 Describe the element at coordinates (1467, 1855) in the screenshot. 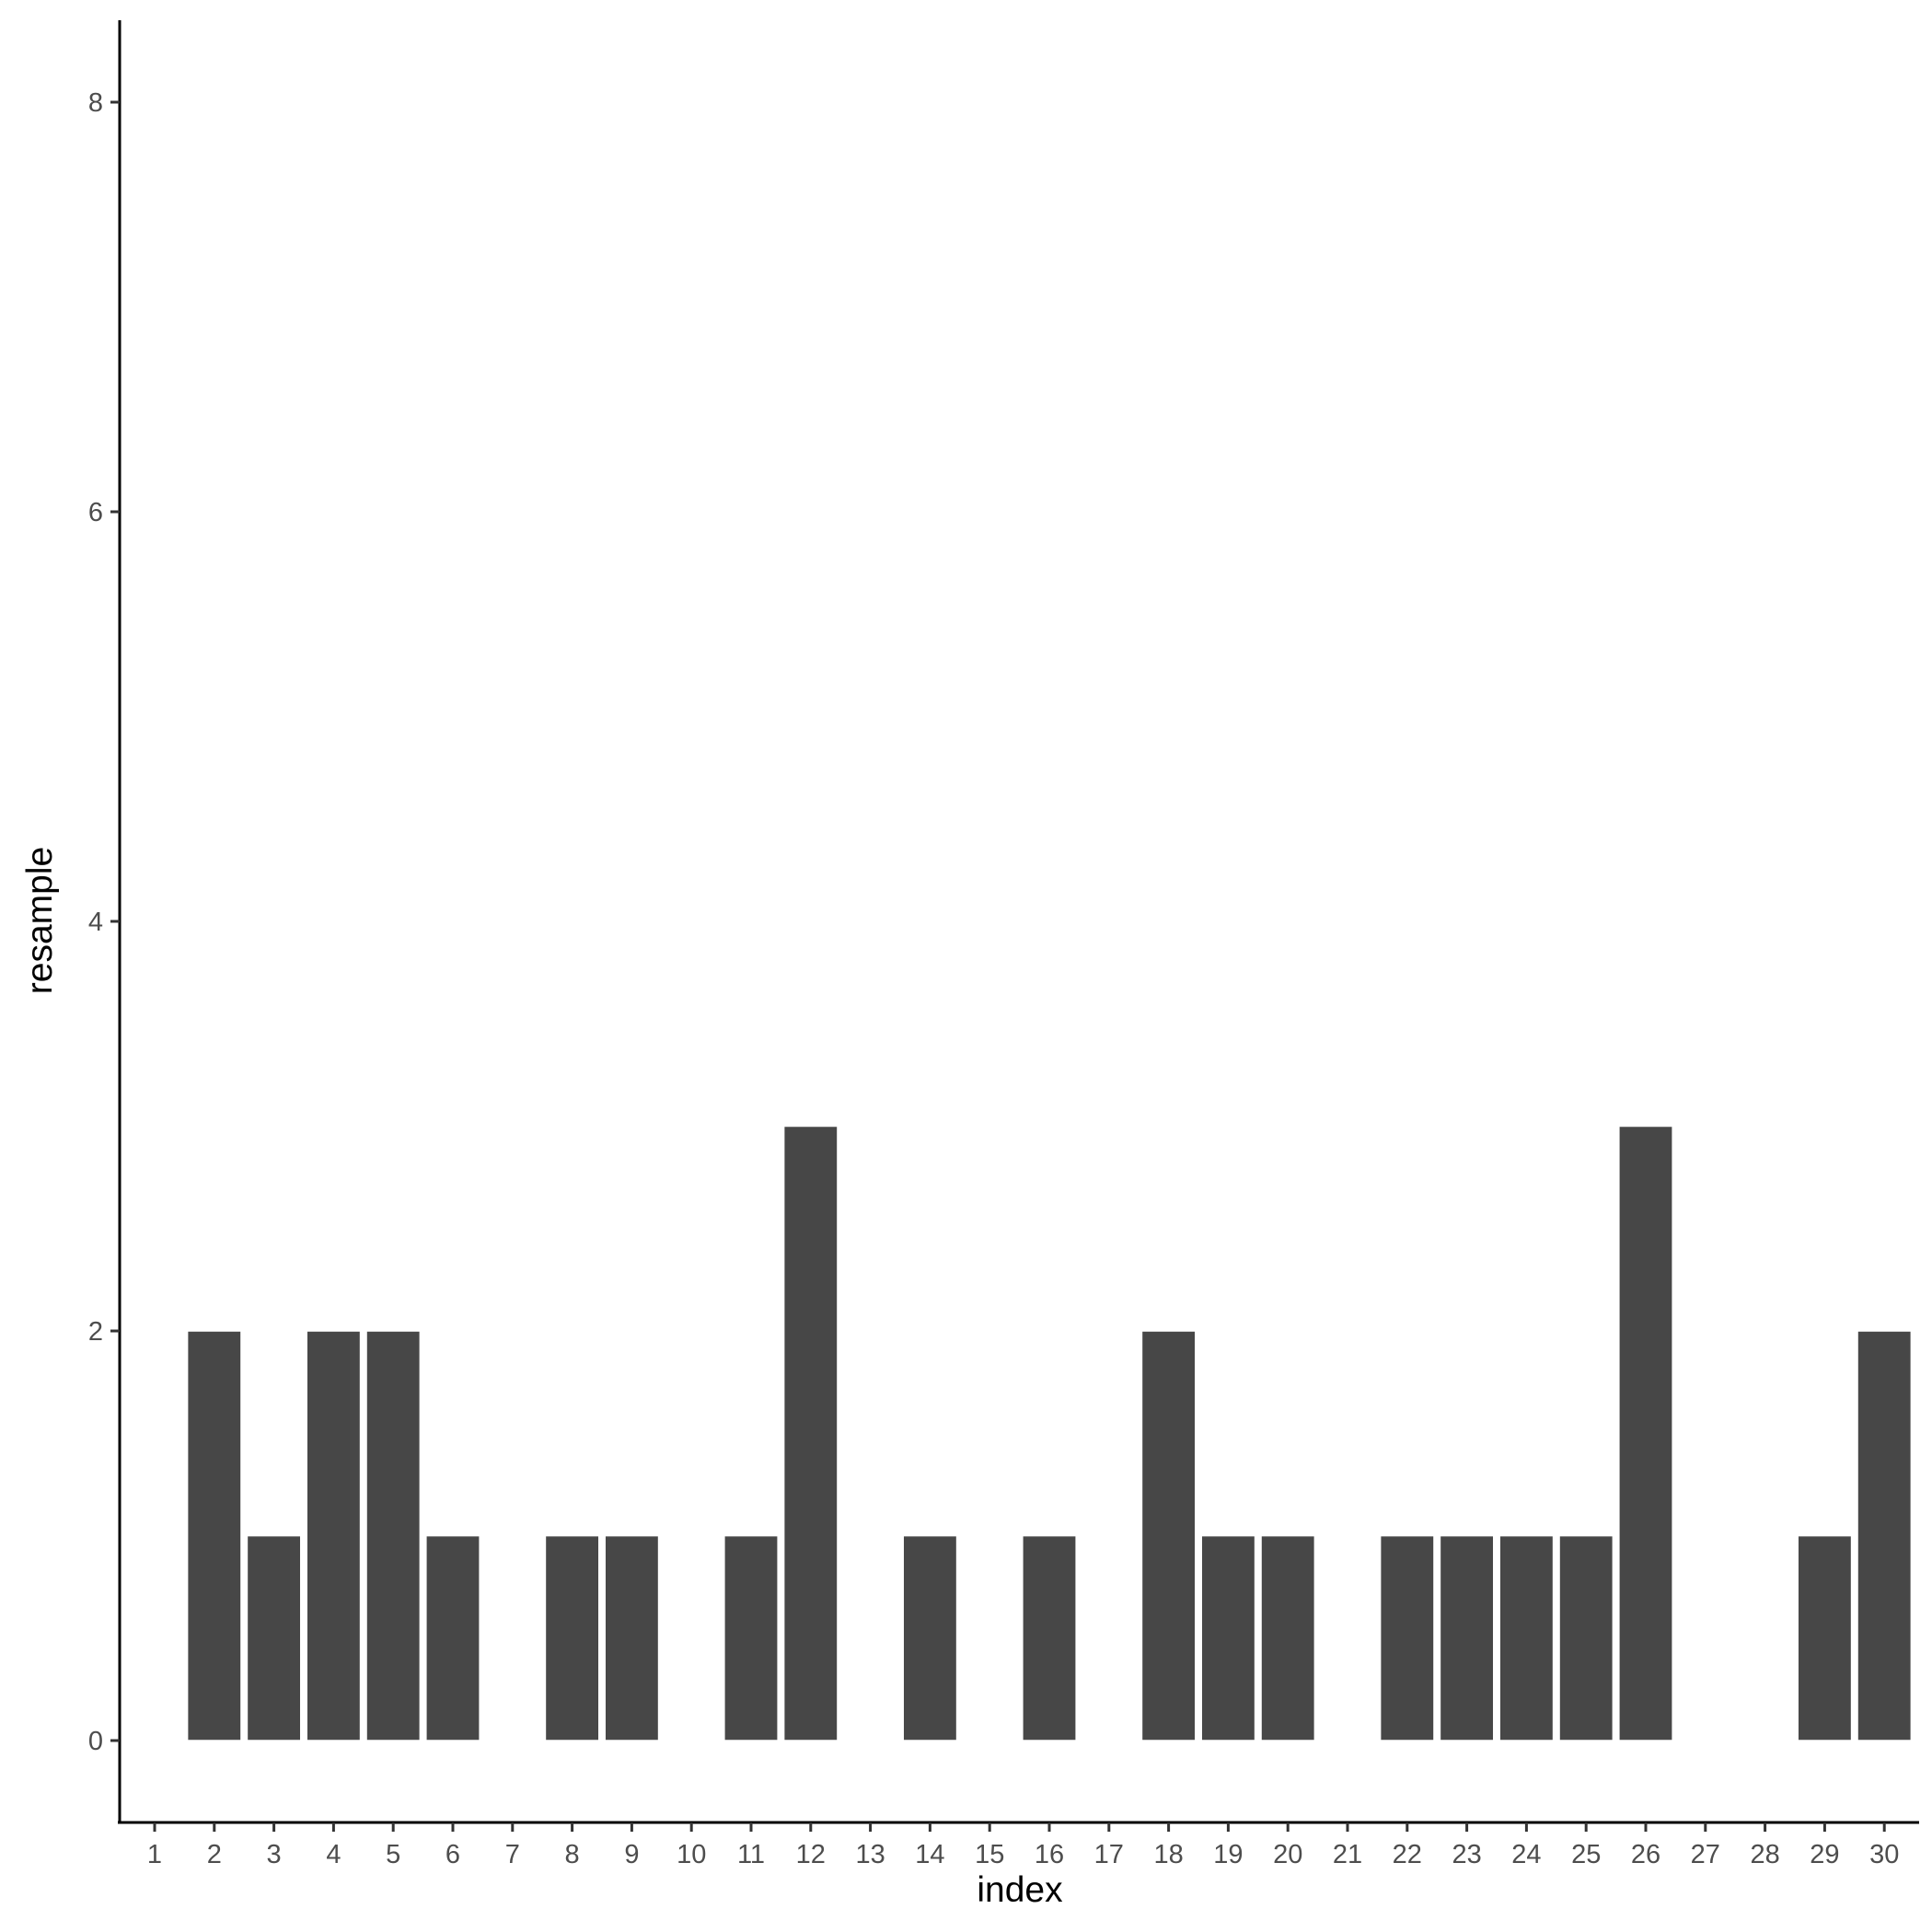

I see `x-tick-label-23: 23` at that location.